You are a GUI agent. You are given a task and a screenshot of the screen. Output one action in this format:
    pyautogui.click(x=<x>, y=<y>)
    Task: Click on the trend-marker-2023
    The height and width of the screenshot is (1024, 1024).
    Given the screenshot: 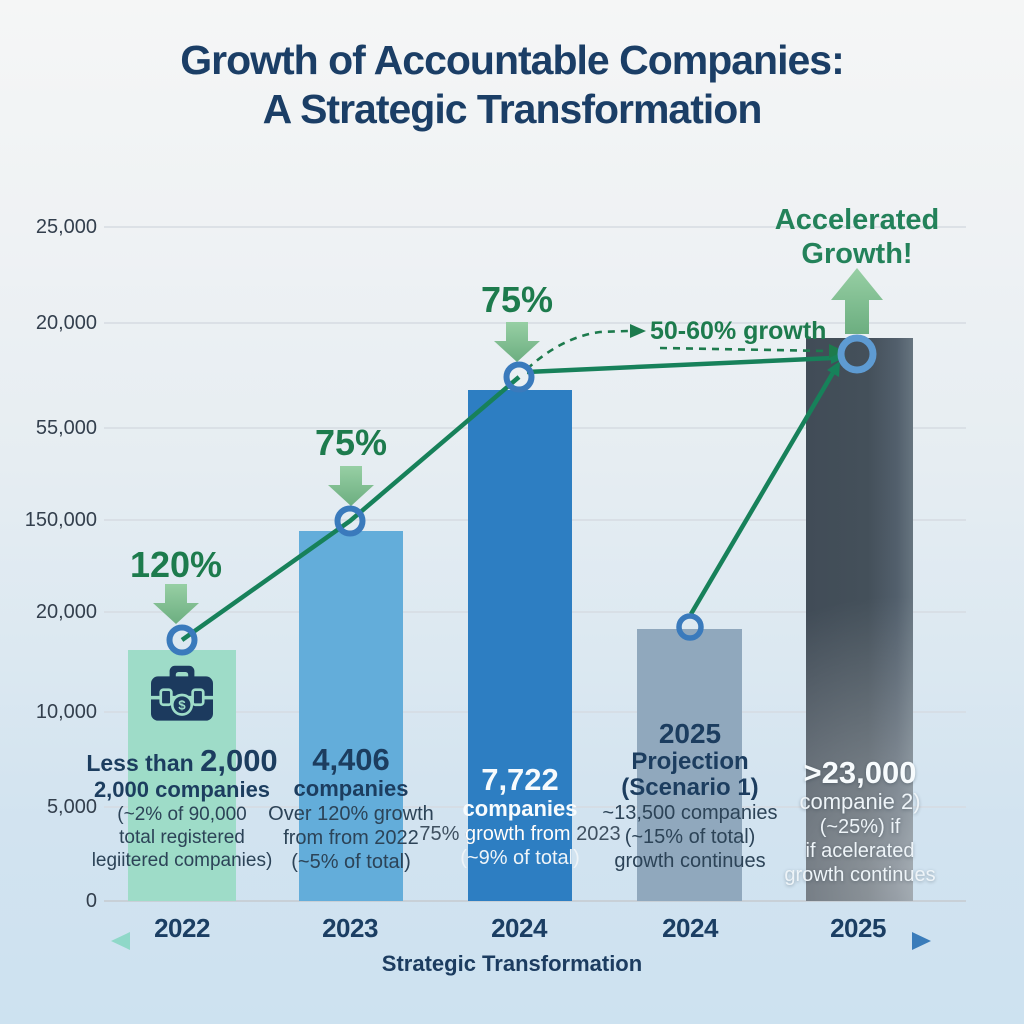 What is the action you would take?
    pyautogui.click(x=350, y=521)
    